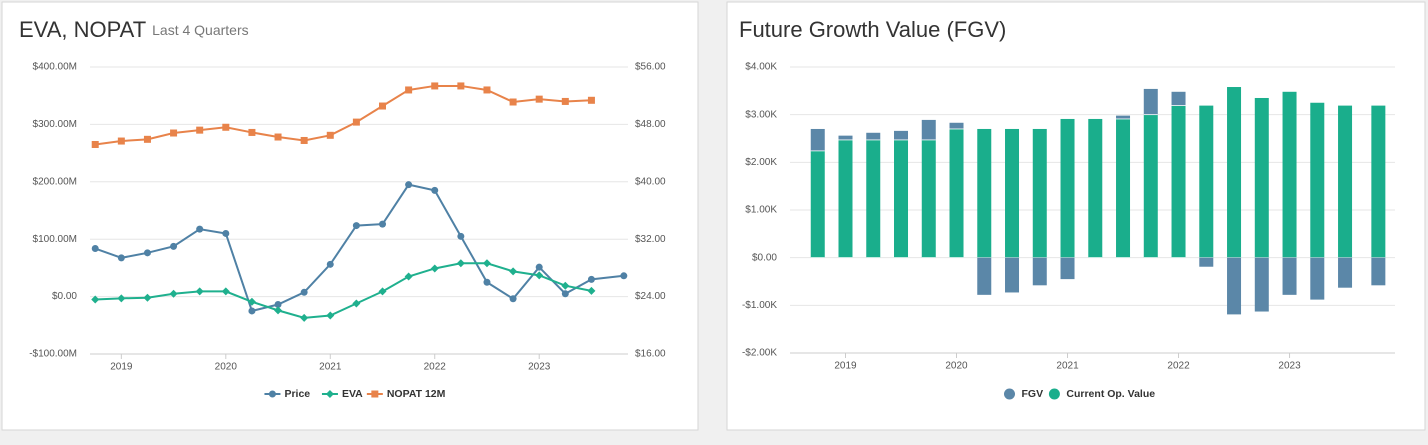 This screenshot has height=445, width=1428. I want to click on y-tick-label: $1.00K, so click(761, 210).